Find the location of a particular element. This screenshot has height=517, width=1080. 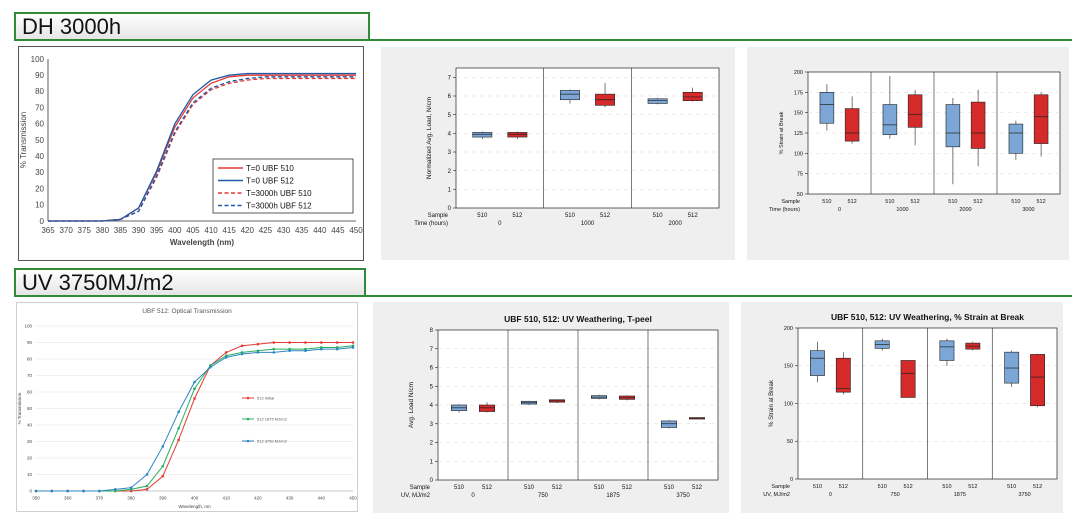

y-tick-label: 1 is located at coordinates (432, 462).